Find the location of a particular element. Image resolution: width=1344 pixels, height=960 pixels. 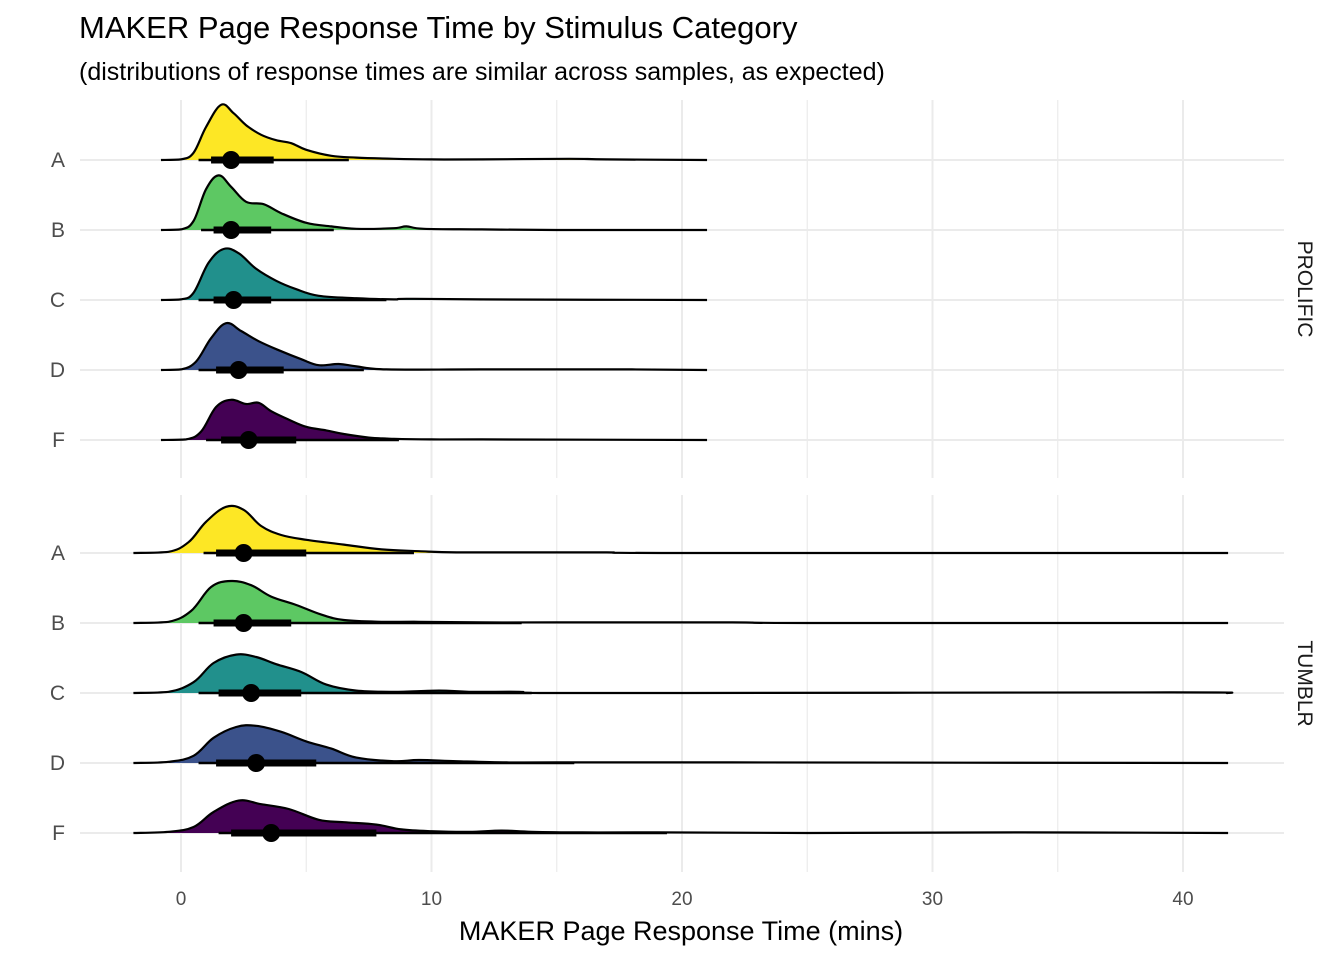

ridge-fill-c is located at coordinates (434, 274).